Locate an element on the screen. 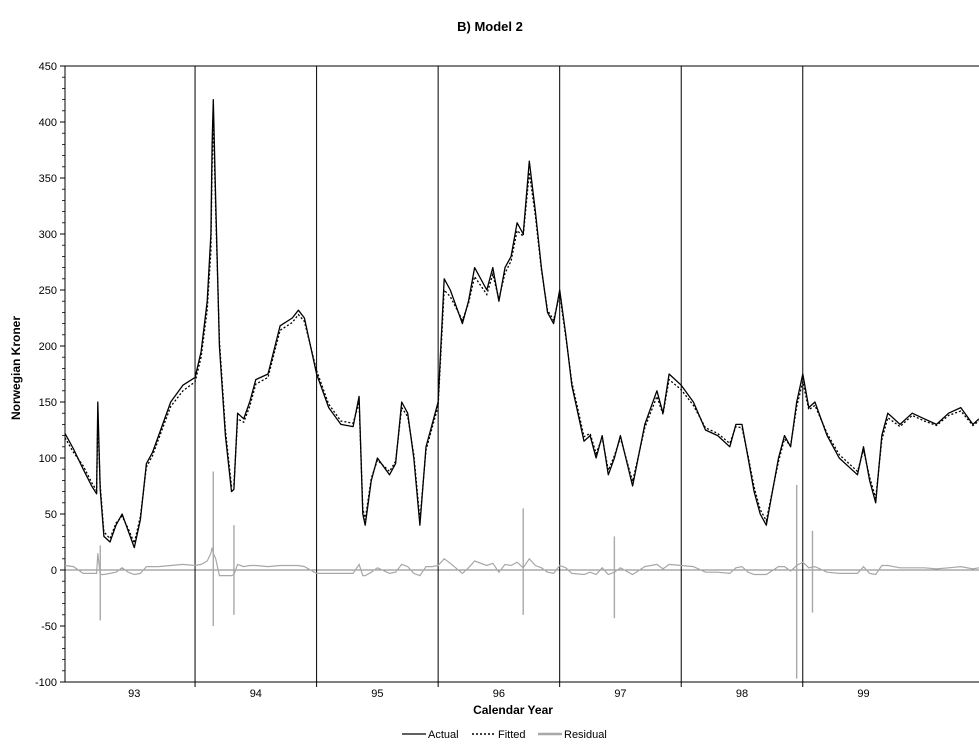 The height and width of the screenshot is (748, 979). y-tick-label: 50 is located at coordinates (51, 515).